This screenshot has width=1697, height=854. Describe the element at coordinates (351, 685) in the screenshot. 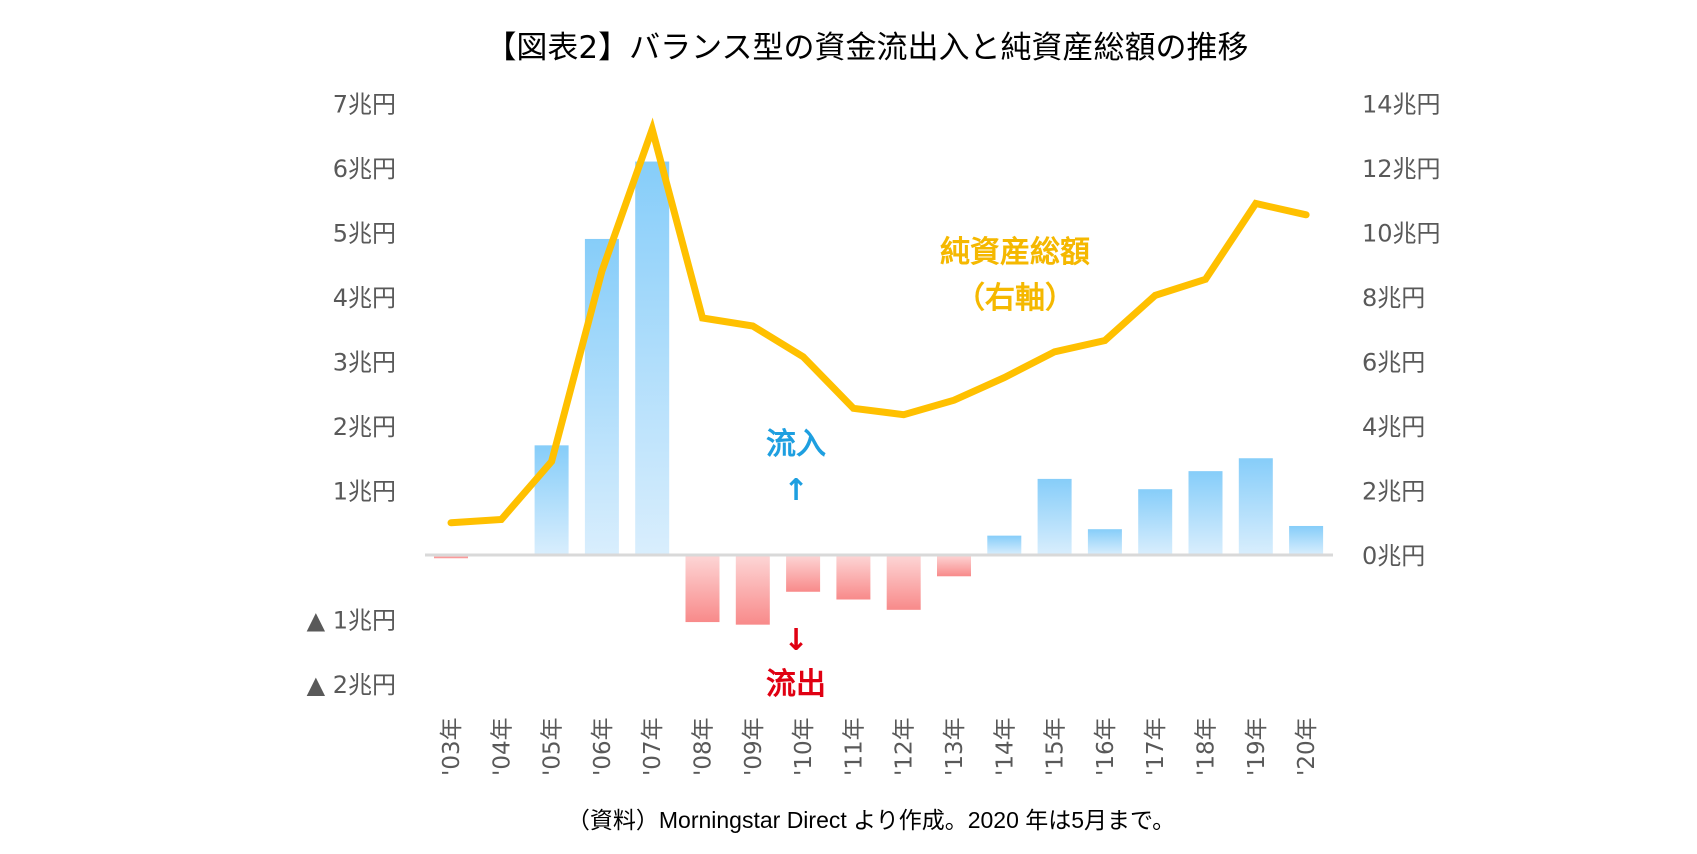

I see `left-tick-label: ▲ 2兆円` at that location.